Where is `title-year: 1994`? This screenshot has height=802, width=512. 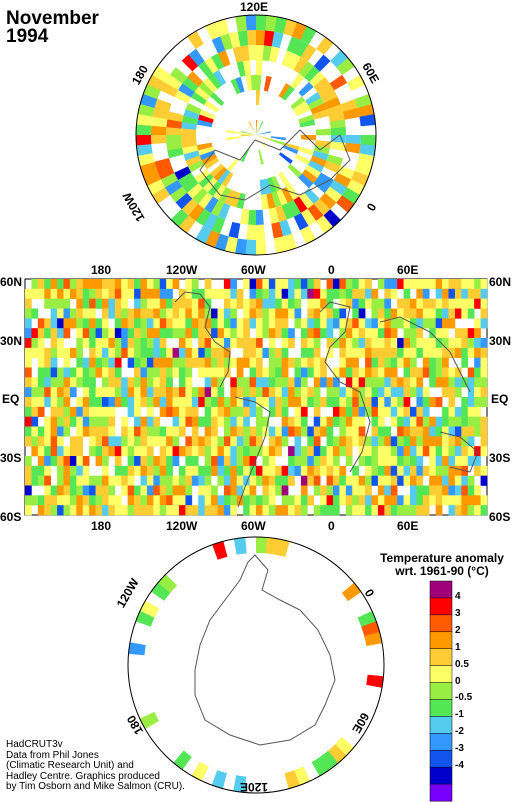 title-year: 1994 is located at coordinates (27, 36).